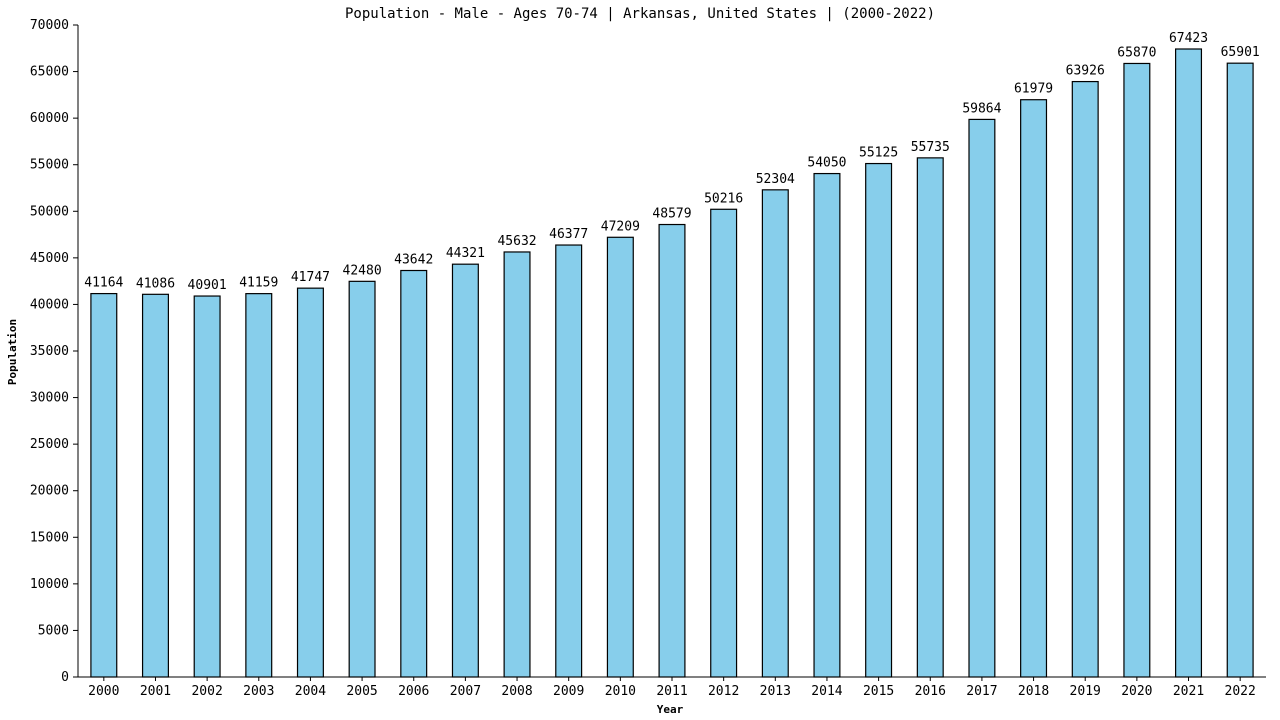  Describe the element at coordinates (1137, 370) in the screenshot. I see `bar-2020` at that location.